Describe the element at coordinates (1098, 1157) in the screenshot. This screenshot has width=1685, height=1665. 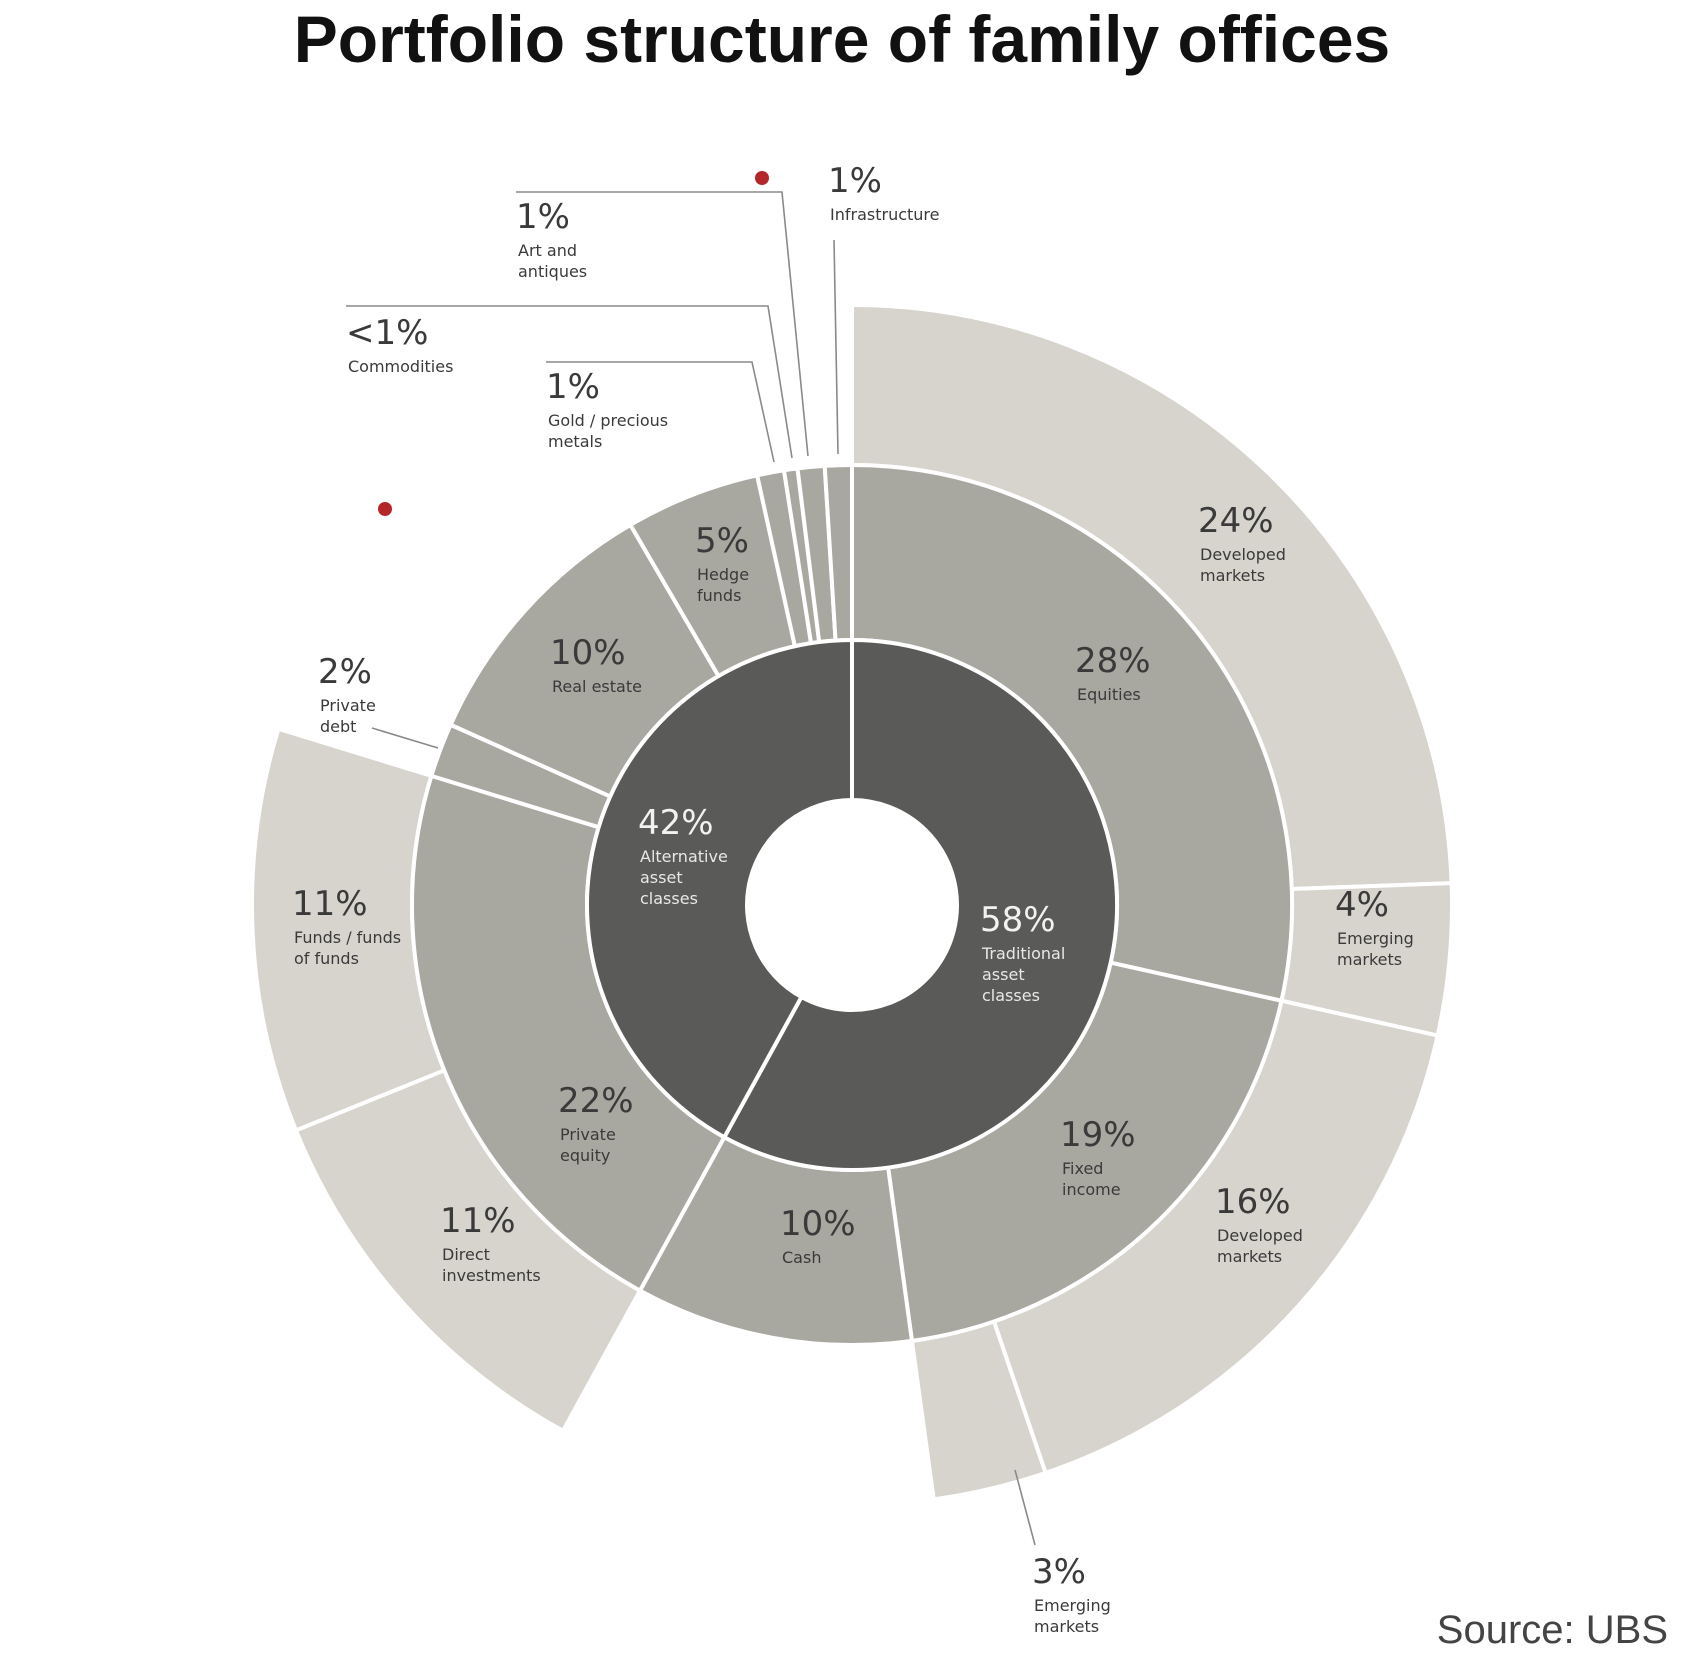
I see `label-fixed-income: 19% Fixed income` at that location.